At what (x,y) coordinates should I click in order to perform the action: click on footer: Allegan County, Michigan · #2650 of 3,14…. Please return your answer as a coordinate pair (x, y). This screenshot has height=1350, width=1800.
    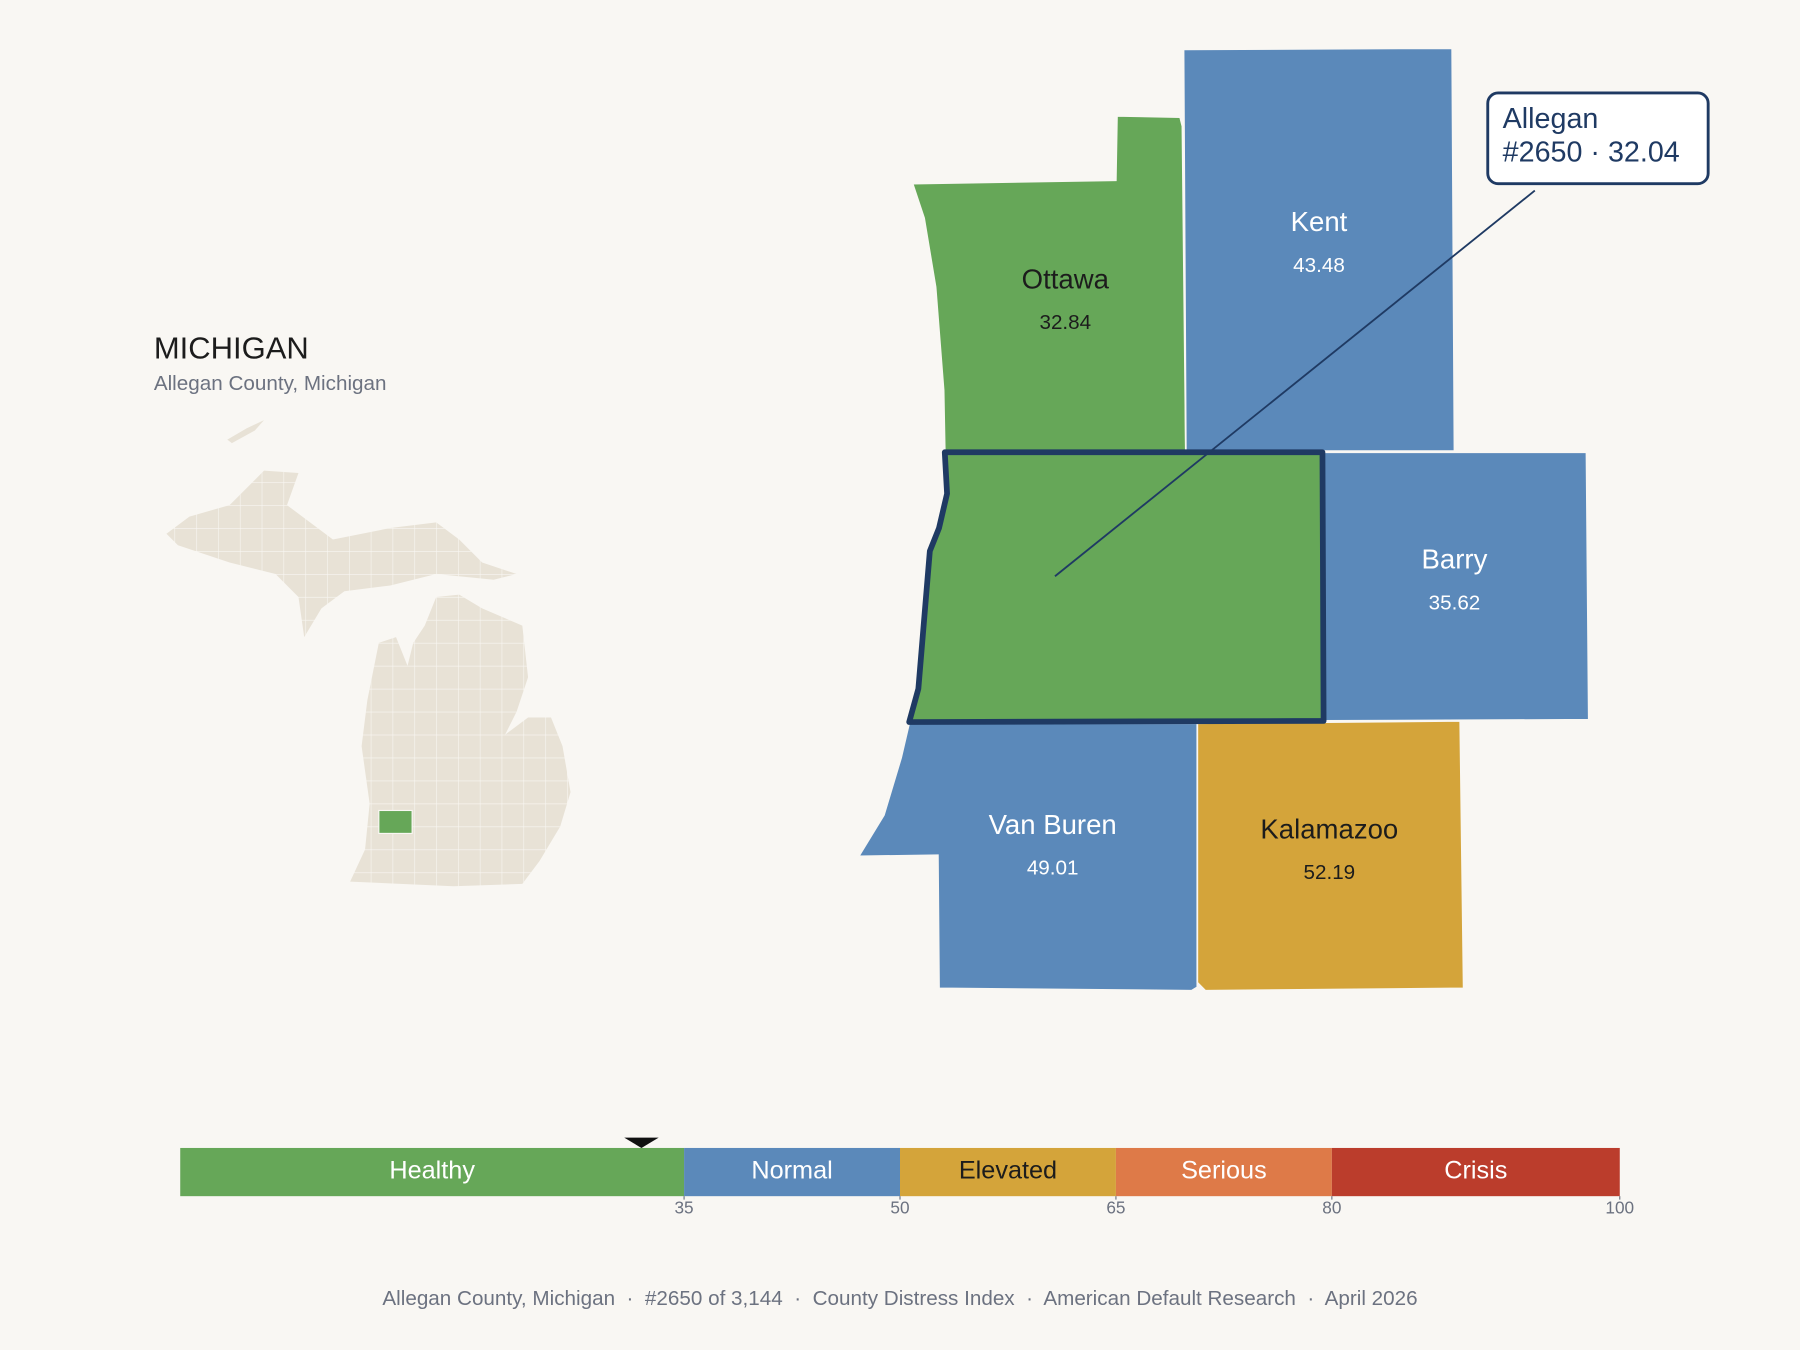
    Looking at the image, I should click on (899, 1298).